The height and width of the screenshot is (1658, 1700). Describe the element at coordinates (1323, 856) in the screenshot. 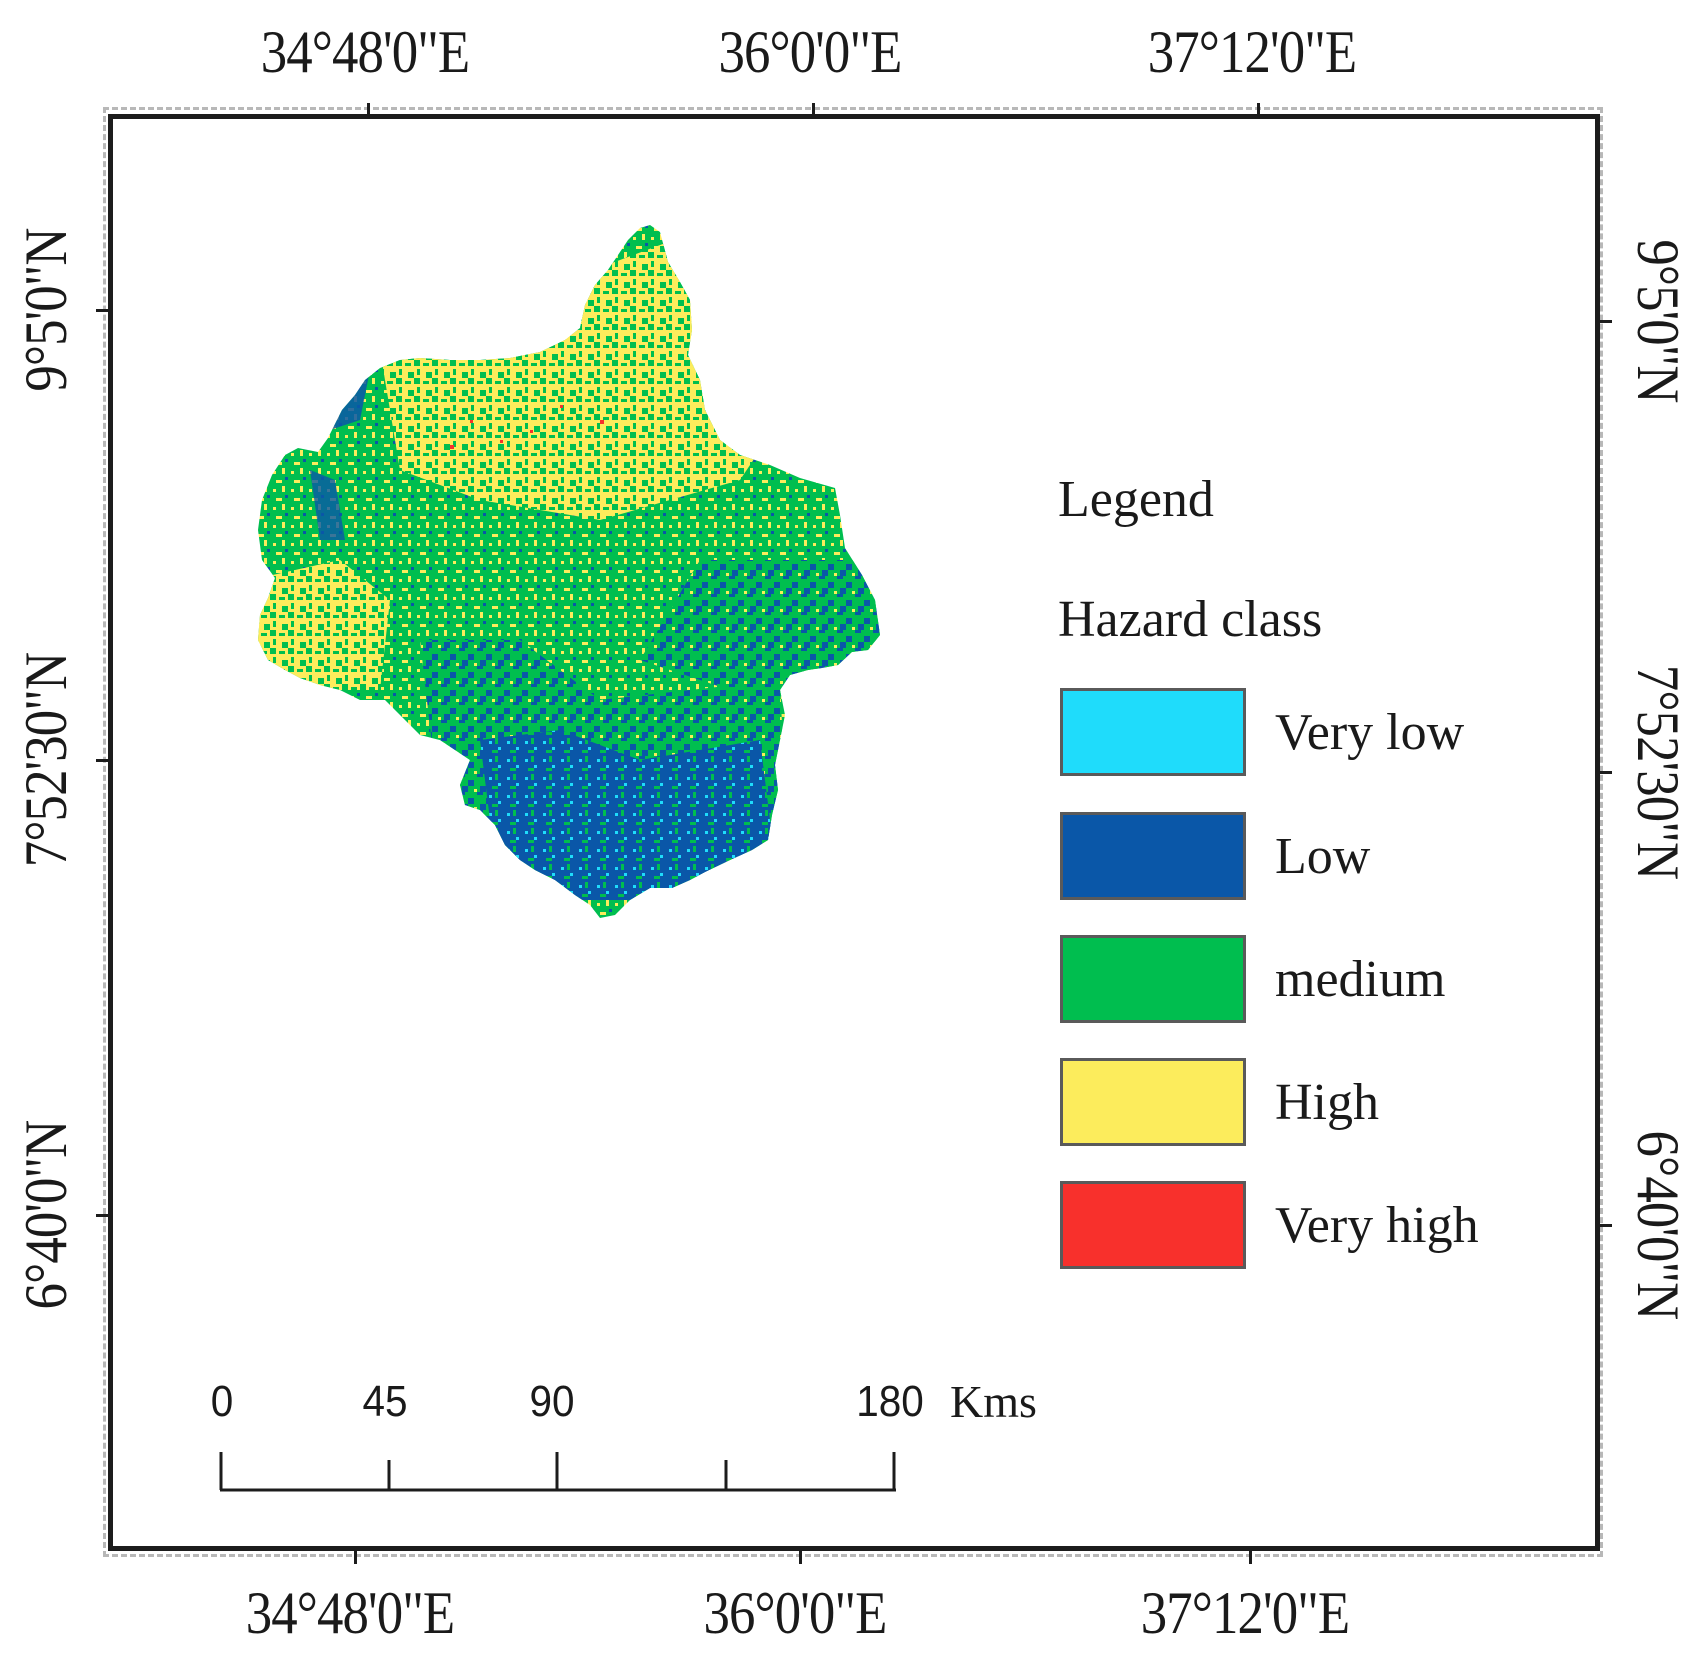

I see `legend-label-low: Low` at that location.